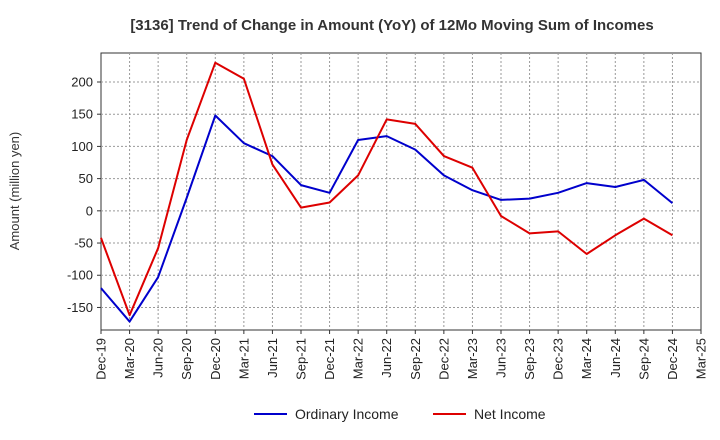 Image resolution: width=720 pixels, height=440 pixels. I want to click on x-tick-label: Jun-23, so click(501, 358).